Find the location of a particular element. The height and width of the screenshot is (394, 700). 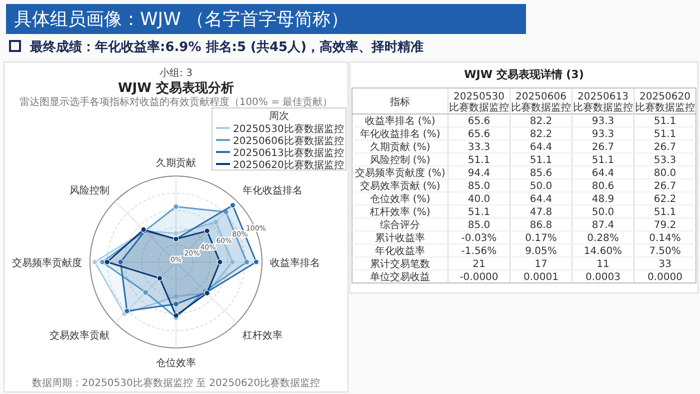

spoke-label: 杠杆效率 is located at coordinates (261, 335).